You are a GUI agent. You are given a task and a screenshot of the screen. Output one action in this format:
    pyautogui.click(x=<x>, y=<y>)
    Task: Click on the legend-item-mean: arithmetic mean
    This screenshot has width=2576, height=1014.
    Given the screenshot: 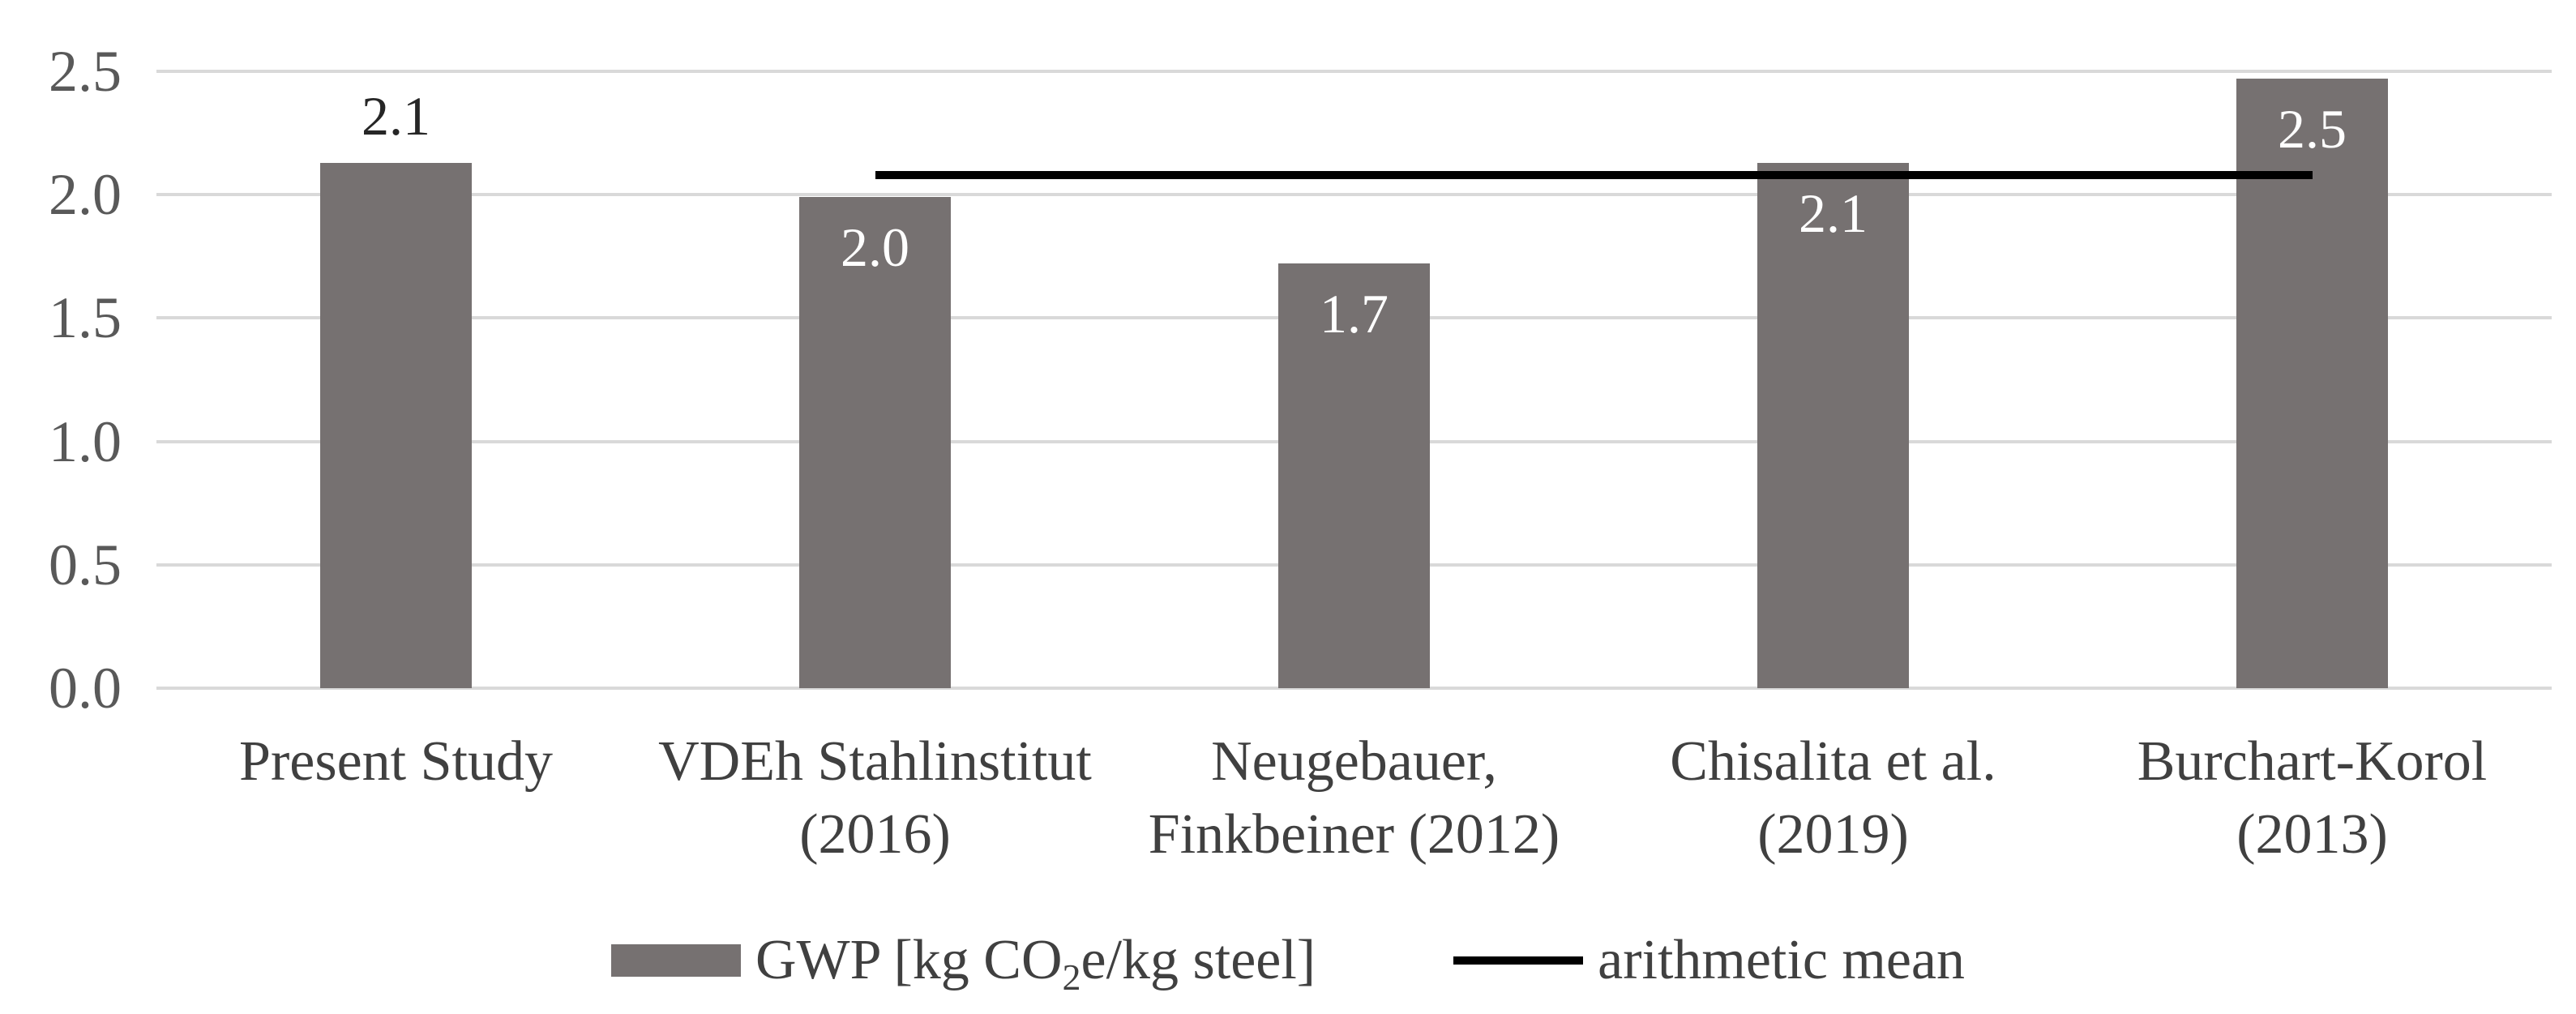 What is the action you would take?
    pyautogui.click(x=1709, y=960)
    